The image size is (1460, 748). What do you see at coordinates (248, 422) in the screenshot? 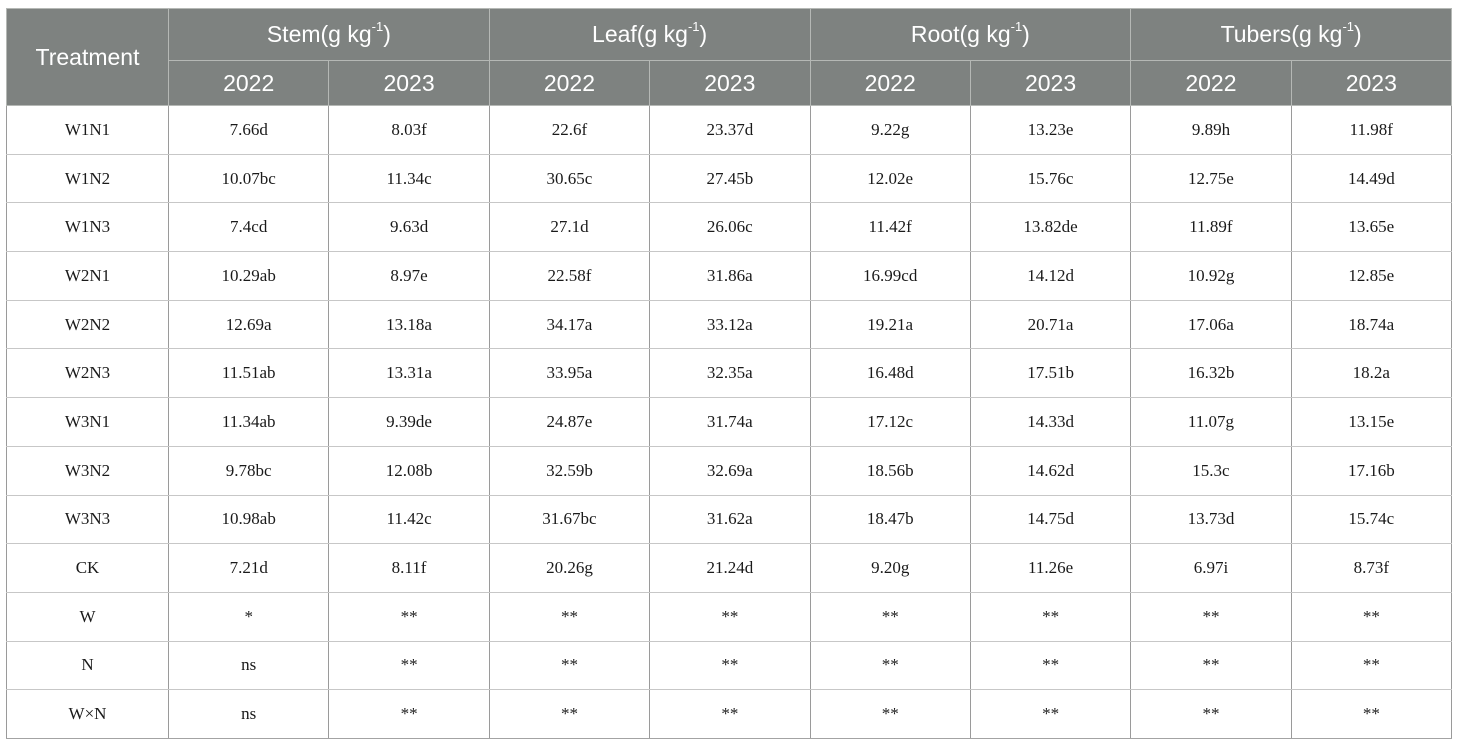
I see `value-cell: 11.34ab` at bounding box center [248, 422].